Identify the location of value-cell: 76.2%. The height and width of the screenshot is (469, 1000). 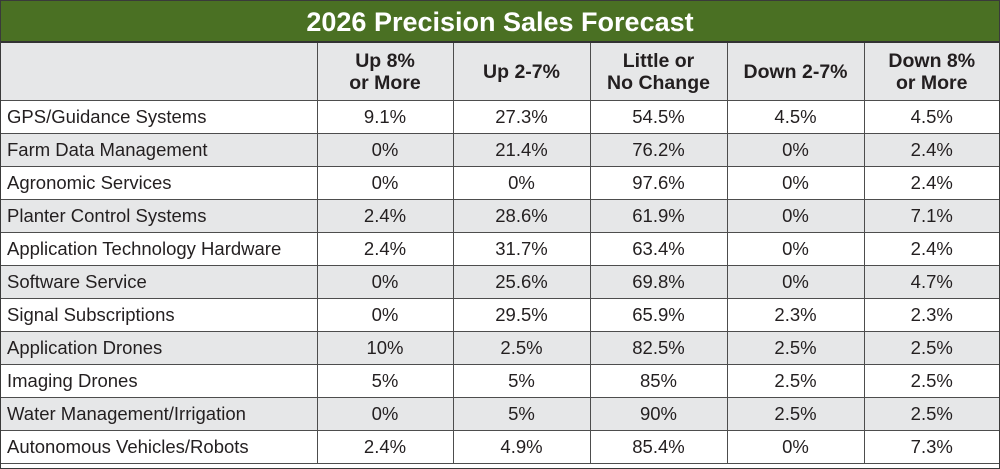
(658, 150).